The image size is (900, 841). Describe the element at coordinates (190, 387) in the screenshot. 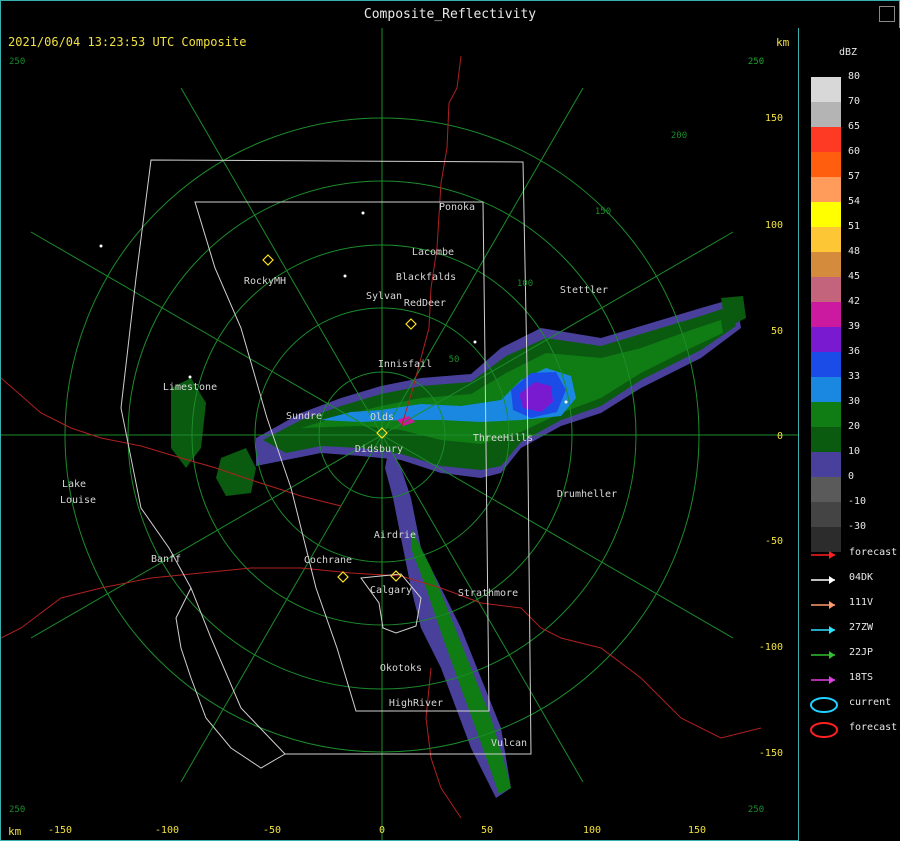

I see `place-label: Limestone` at that location.